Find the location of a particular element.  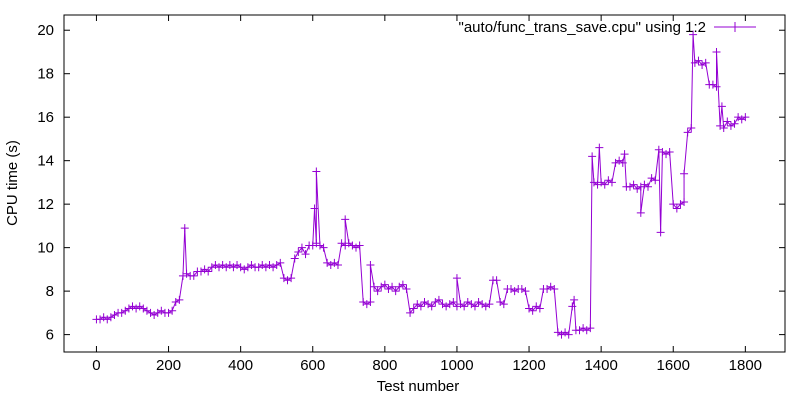

x-tick-label: 1600 is located at coordinates (673, 365).